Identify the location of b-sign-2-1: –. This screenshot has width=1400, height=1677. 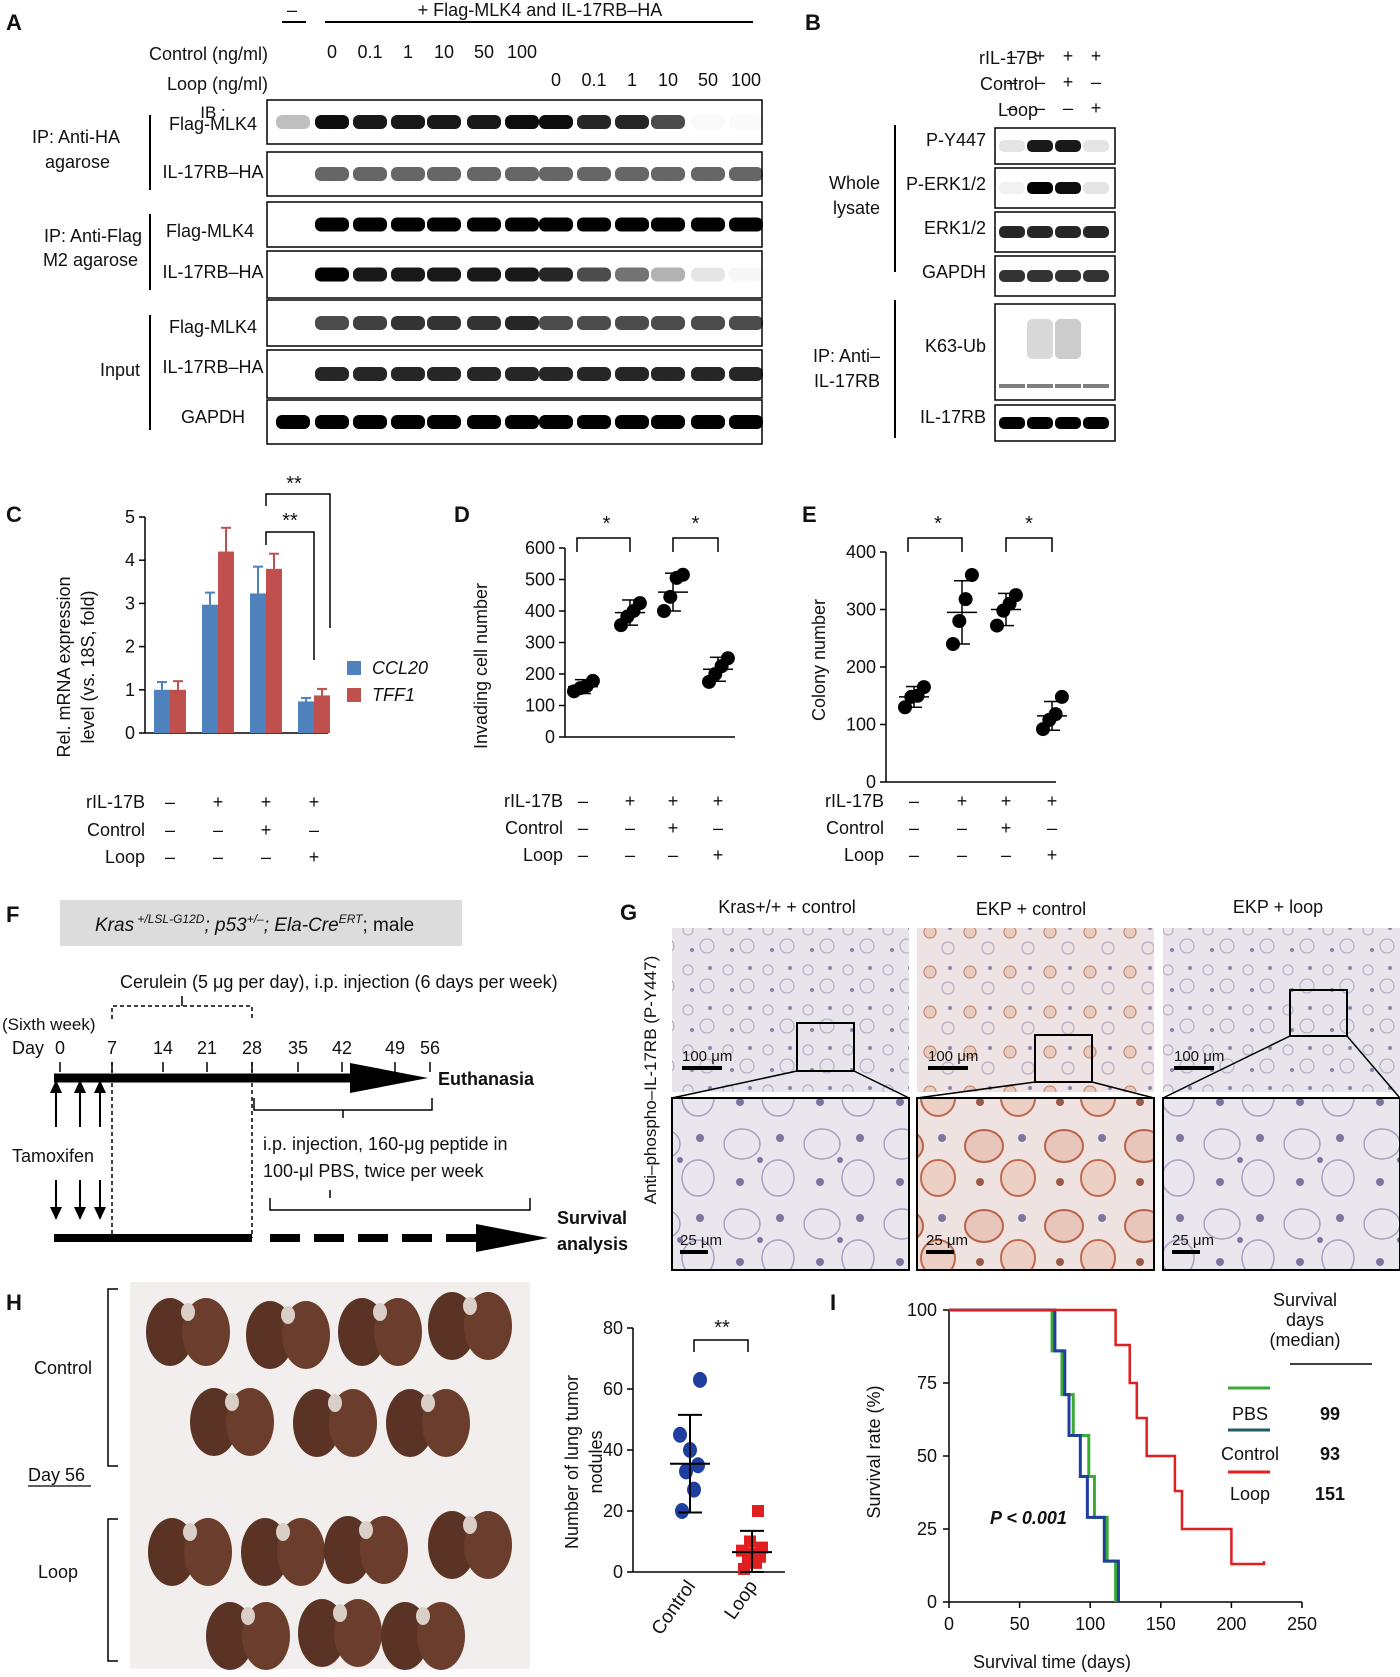
(1040, 108).